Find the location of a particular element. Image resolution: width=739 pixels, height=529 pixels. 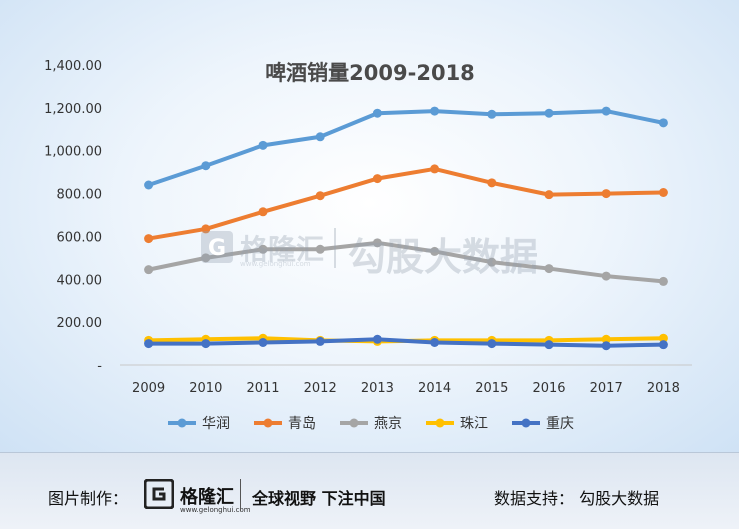

x-tick-label: 2014 is located at coordinates (434, 388).